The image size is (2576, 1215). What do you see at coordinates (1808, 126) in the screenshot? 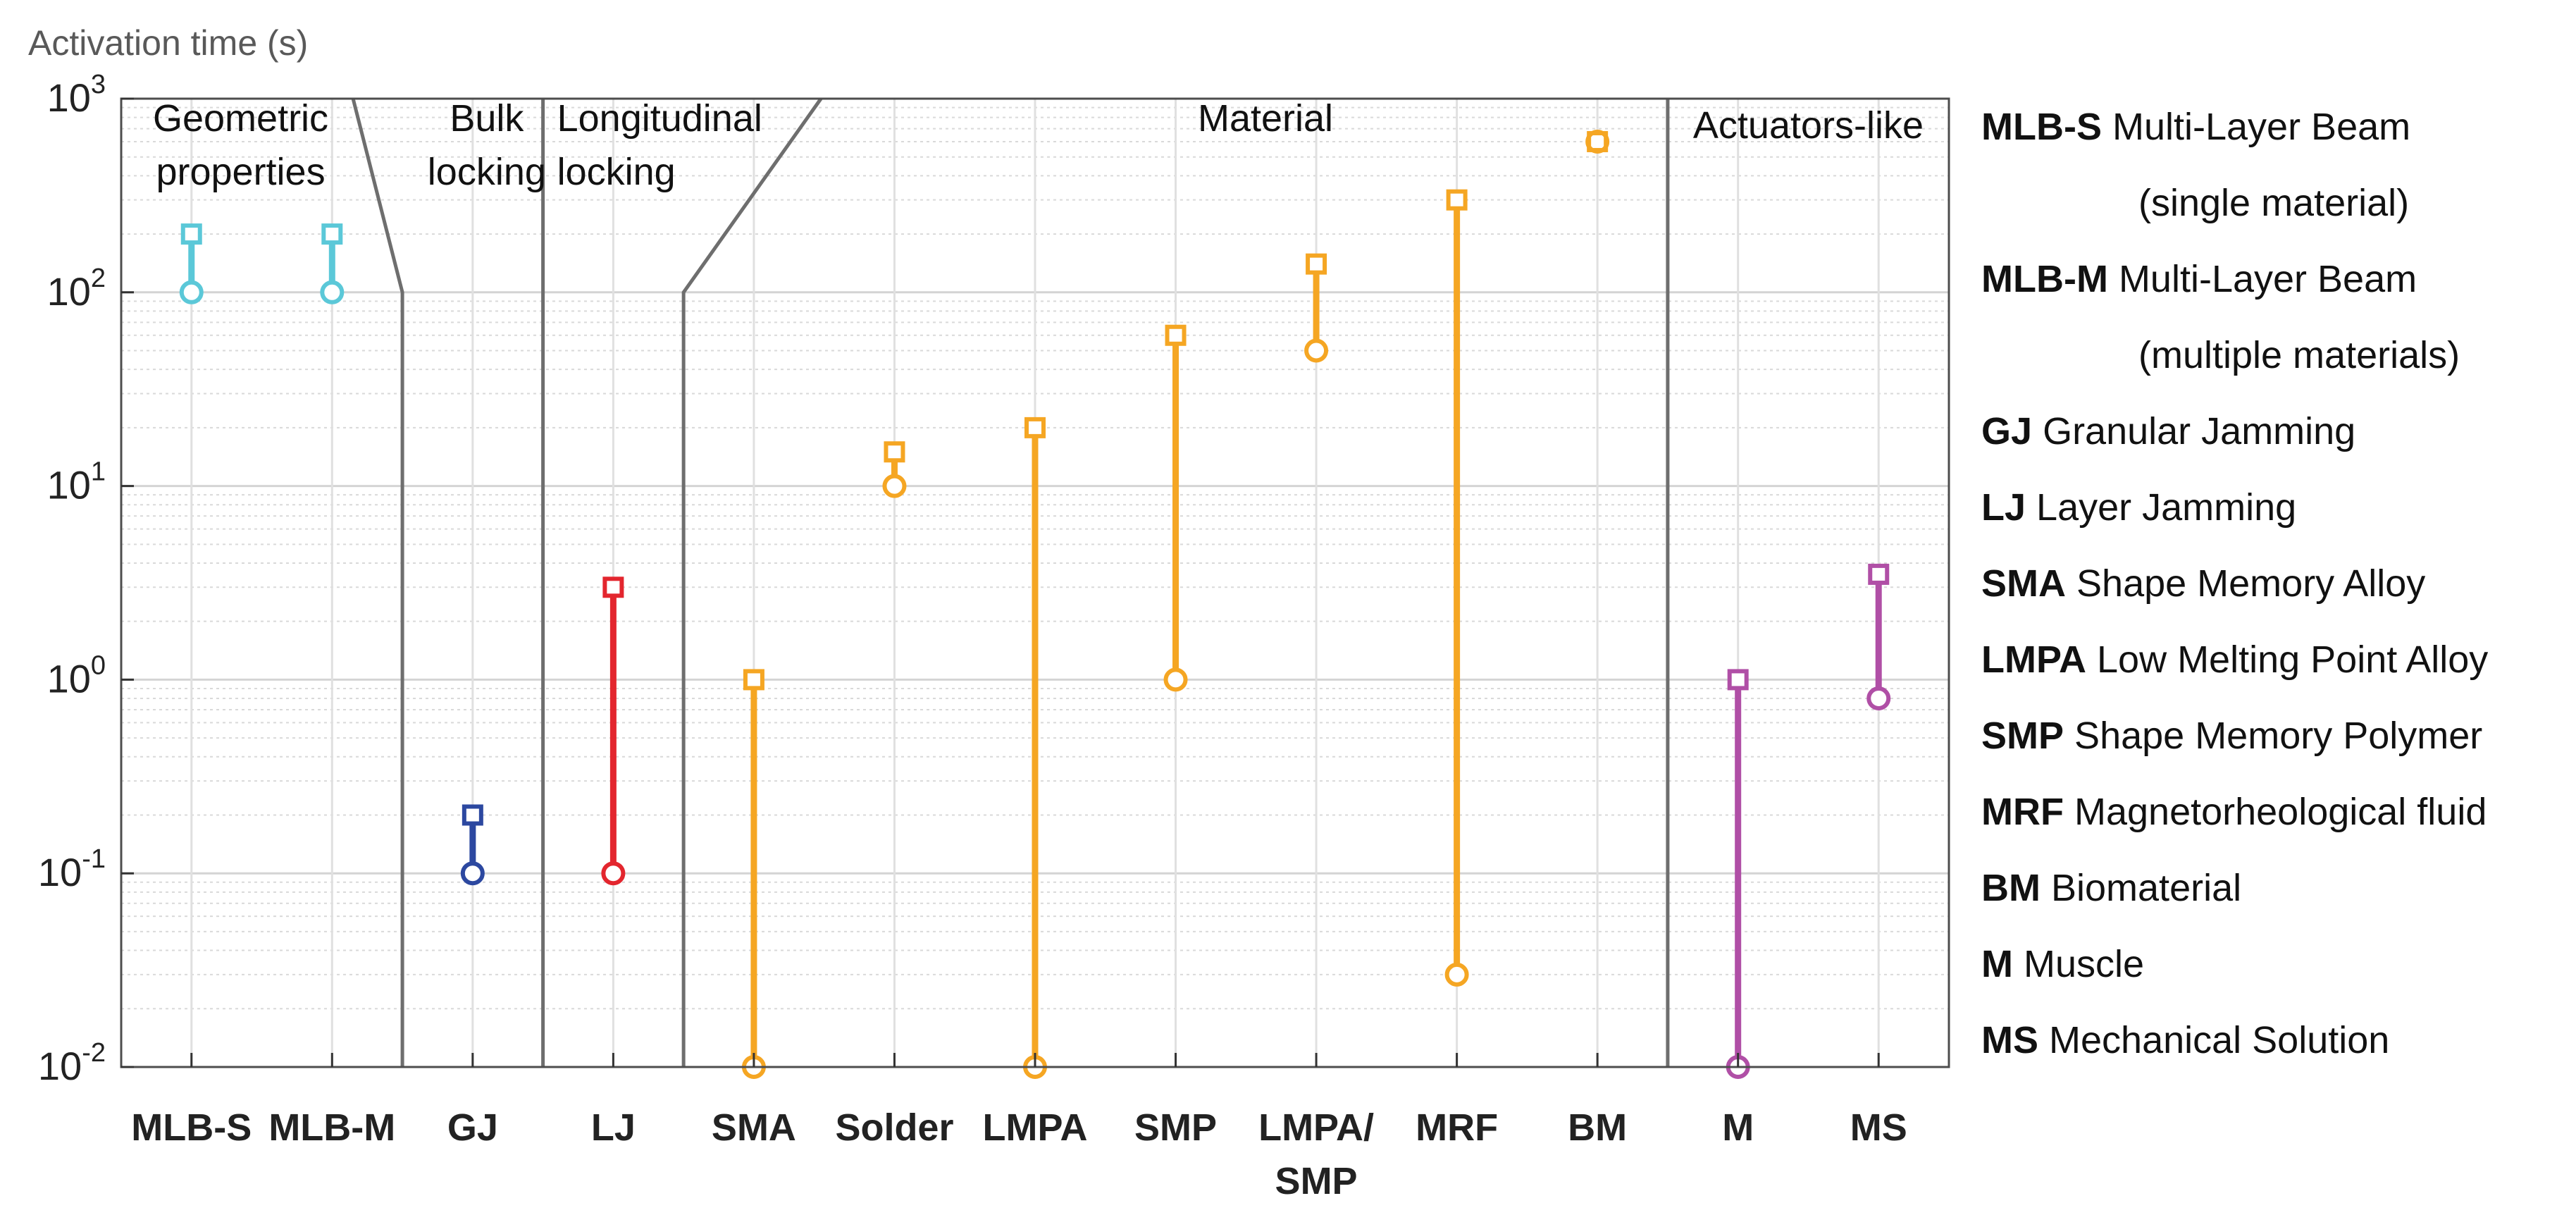
I see `region-label: Actuators-like` at bounding box center [1808, 126].